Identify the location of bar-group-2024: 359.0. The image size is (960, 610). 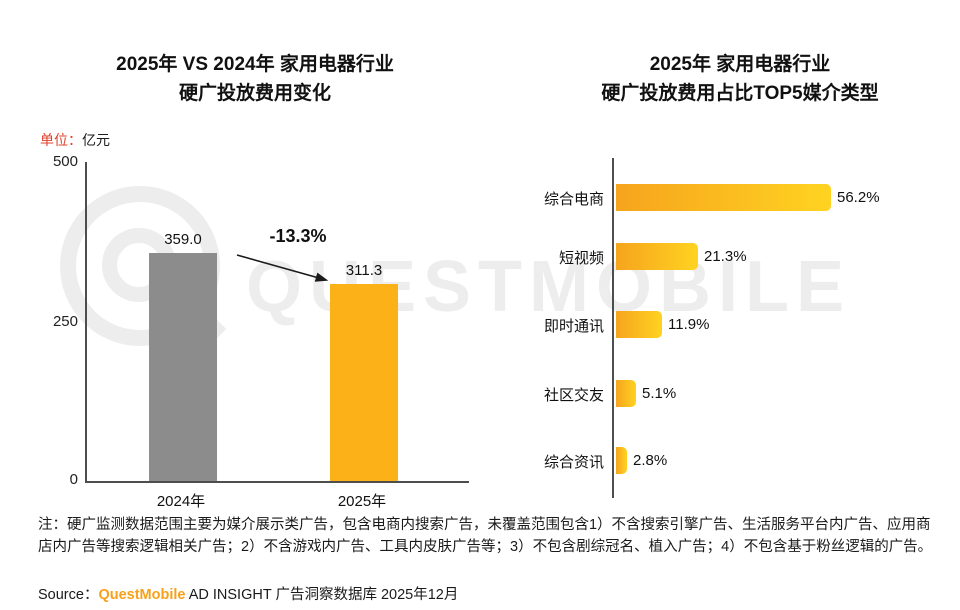
(183, 356).